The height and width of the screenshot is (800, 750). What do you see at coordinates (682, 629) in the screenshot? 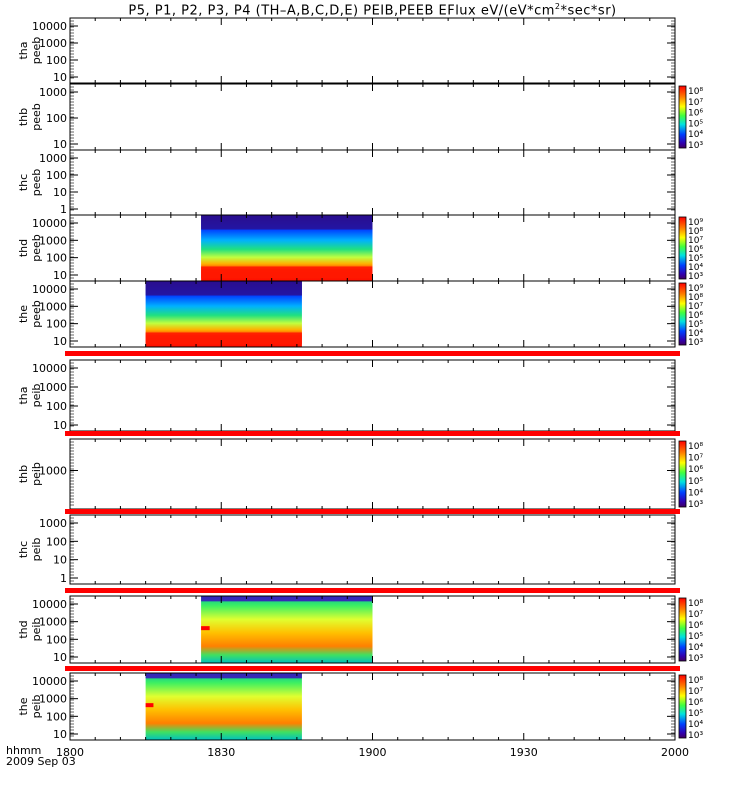
I see `colorbar-thd-peib` at bounding box center [682, 629].